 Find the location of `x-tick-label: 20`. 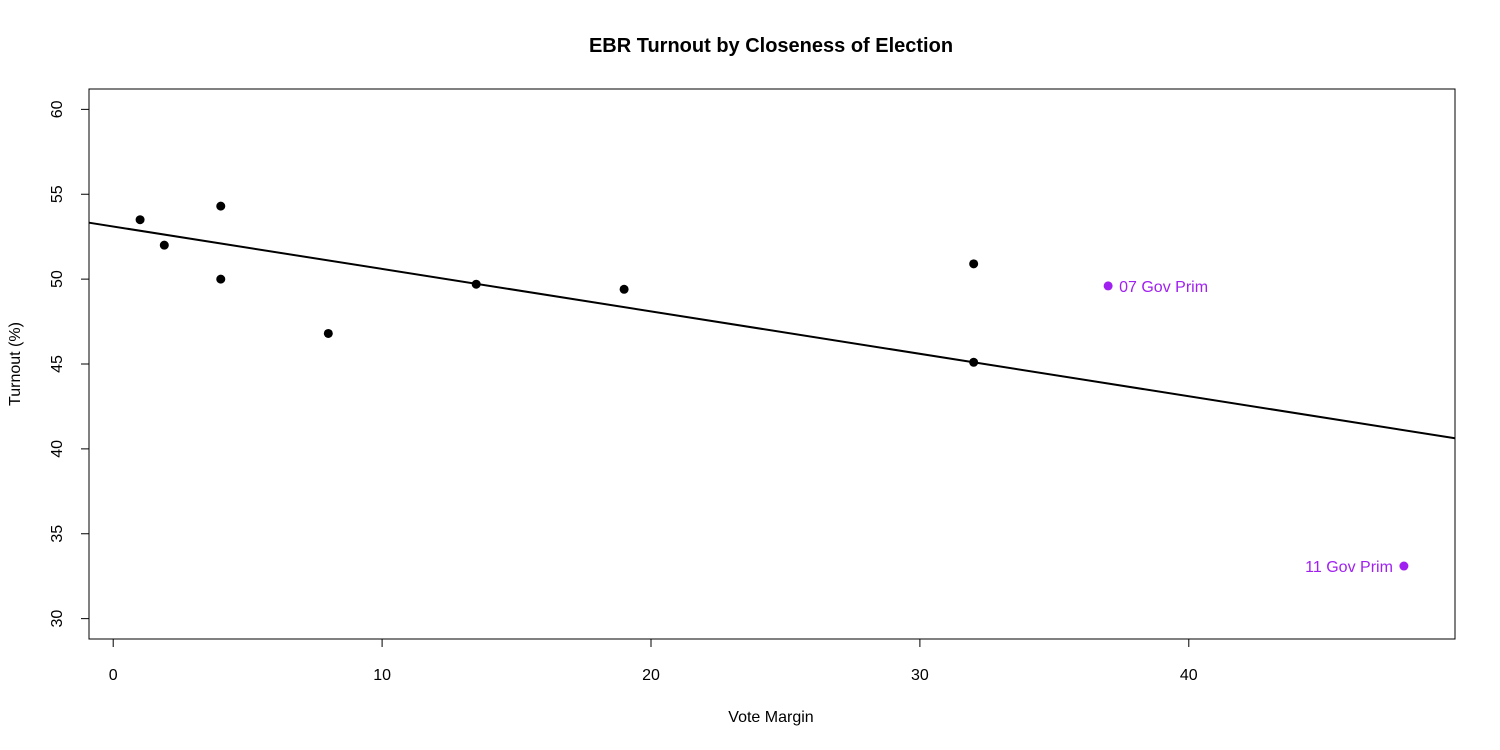

x-tick-label: 20 is located at coordinates (651, 675).